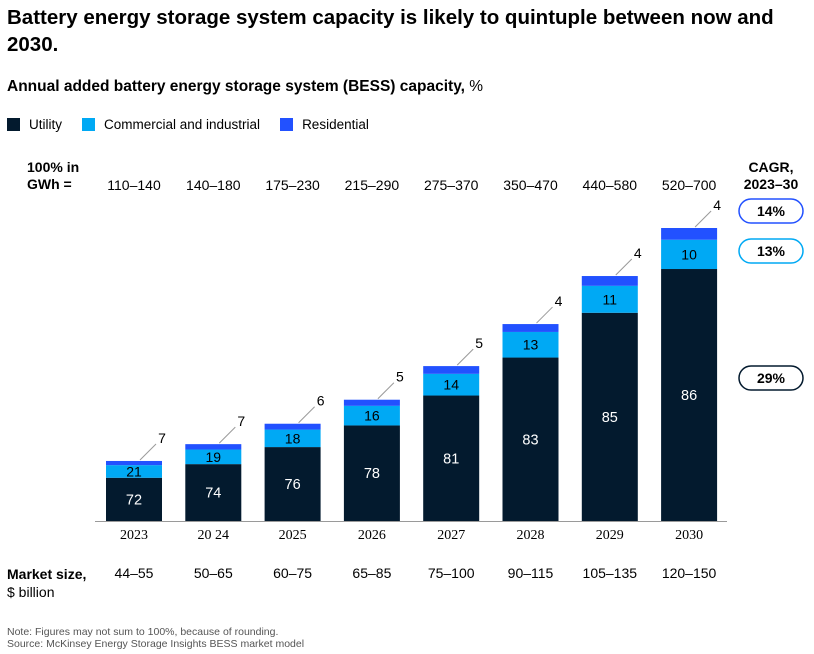  I want to click on data-label-residential: 6, so click(321, 401).